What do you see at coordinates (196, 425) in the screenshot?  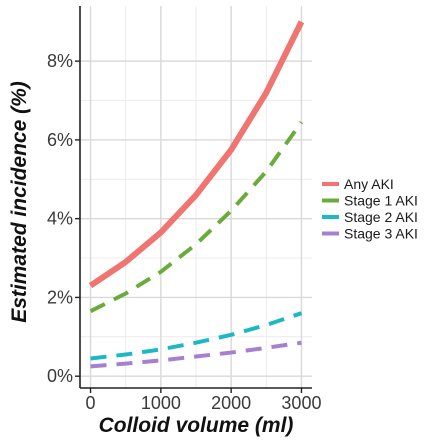 I see `x-axis-title: Colloid volume (ml)` at bounding box center [196, 425].